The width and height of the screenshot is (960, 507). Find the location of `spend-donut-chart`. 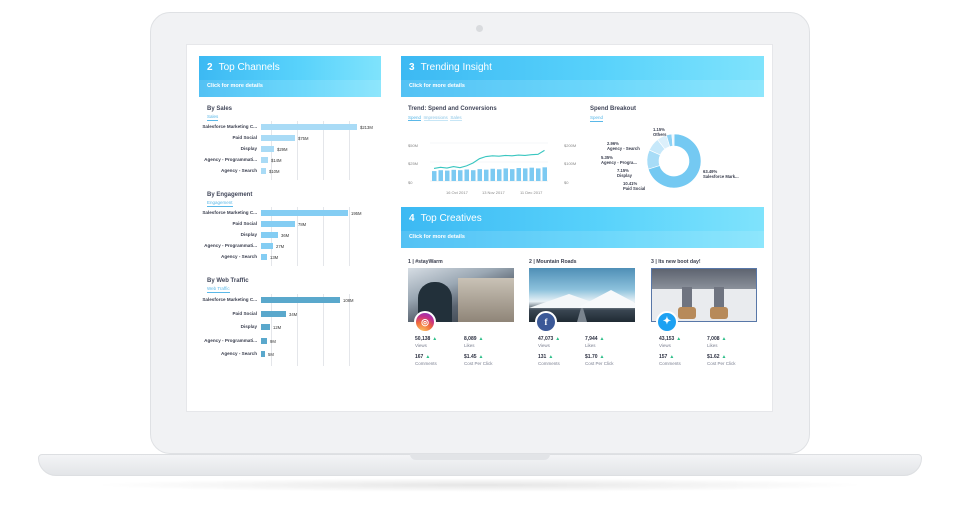

spend-donut-chart is located at coordinates (674, 161).